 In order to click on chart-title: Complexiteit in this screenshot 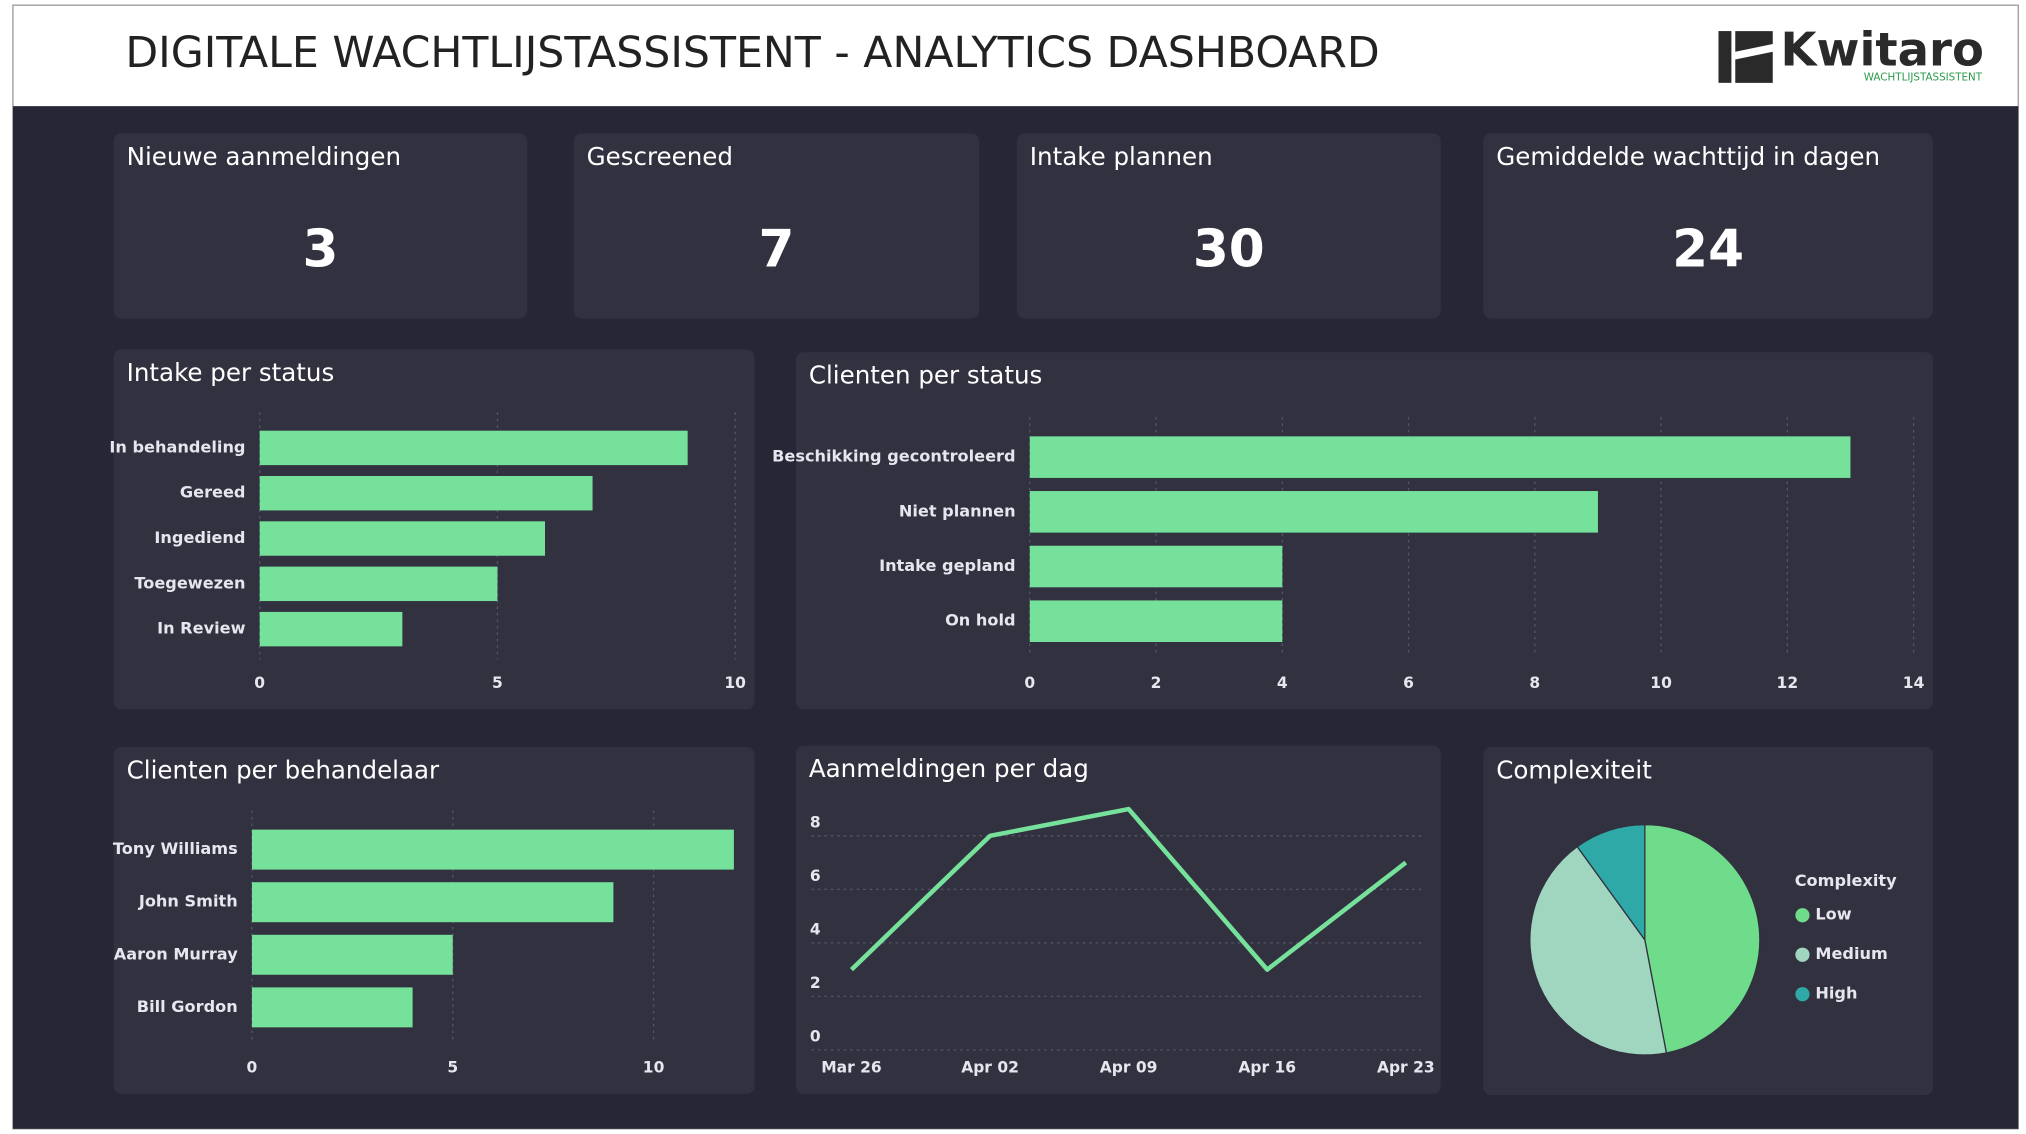, I will do `click(1574, 770)`.